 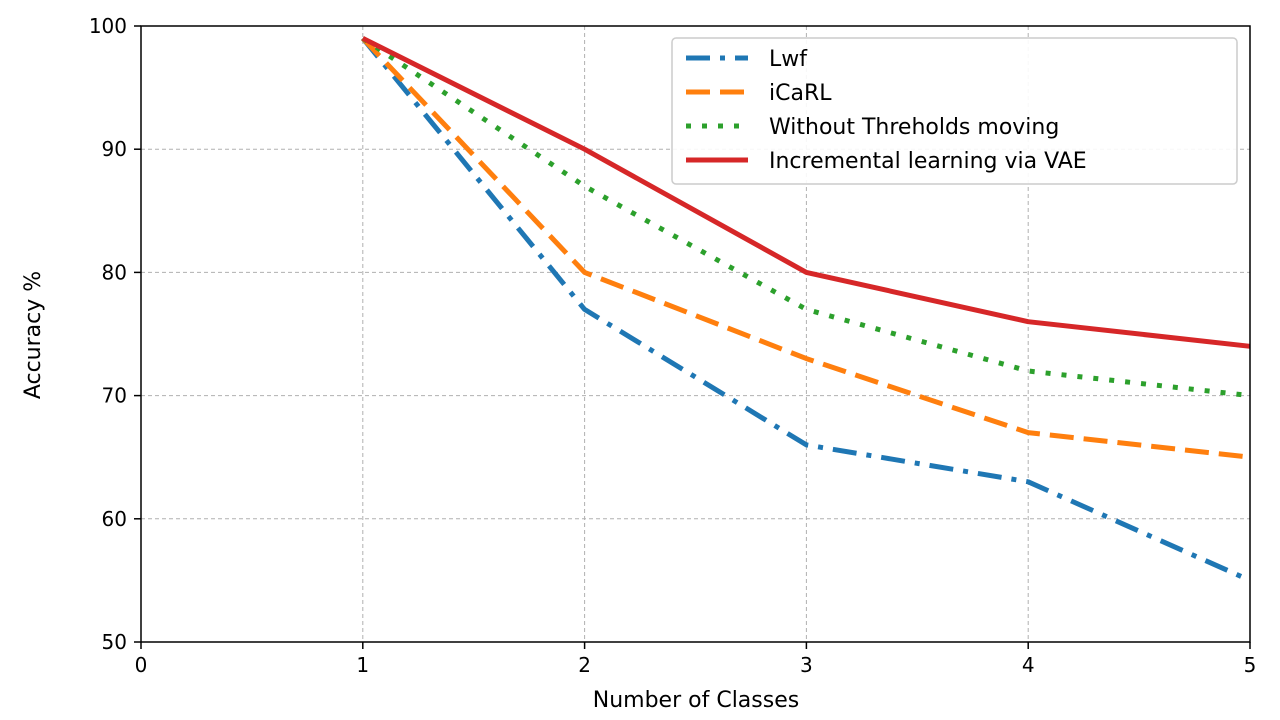 I want to click on y-tick-label-5: 100, so click(x=108, y=26).